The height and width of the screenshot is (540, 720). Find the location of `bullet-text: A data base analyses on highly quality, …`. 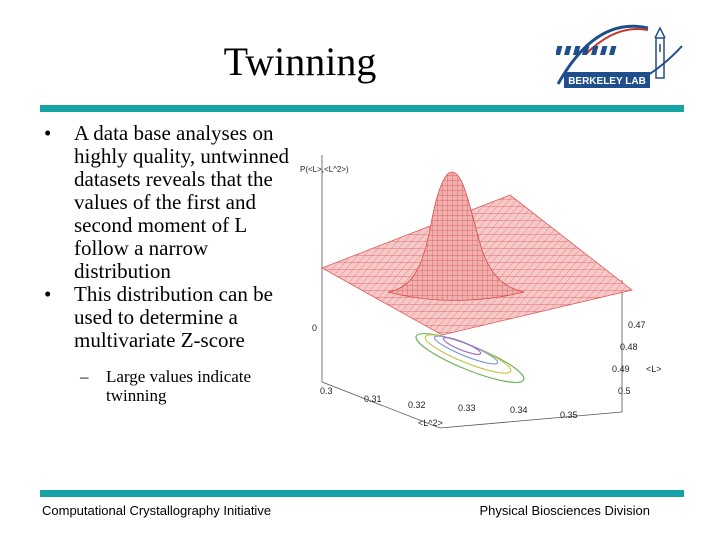

bullet-text: A data base analyses on highly quality, … is located at coordinates (182, 202).